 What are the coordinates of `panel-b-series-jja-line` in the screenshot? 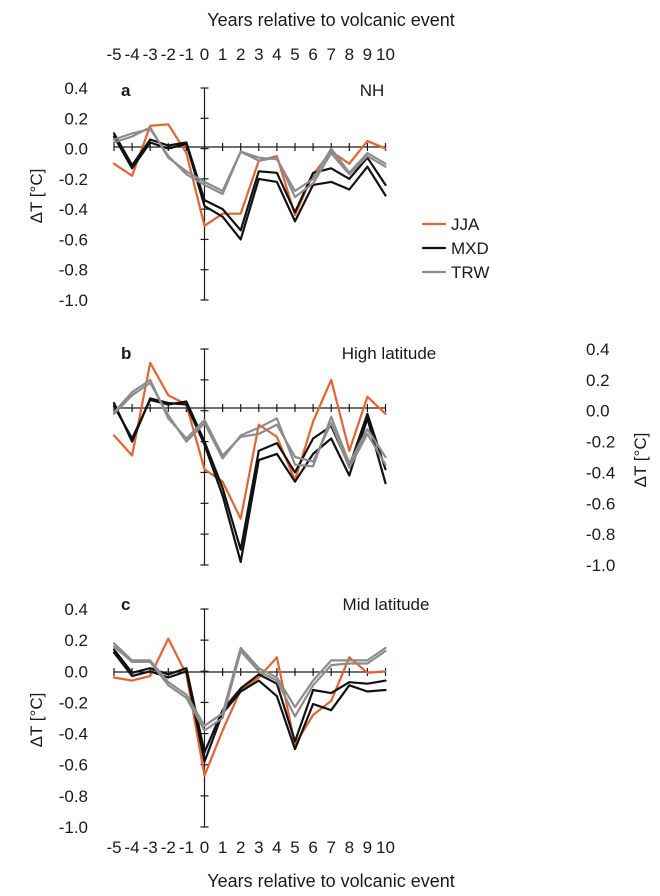 It's located at (249, 440).